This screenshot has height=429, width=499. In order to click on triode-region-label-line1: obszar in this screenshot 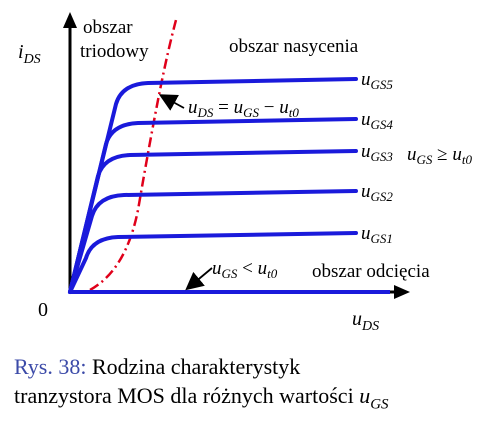, I will do `click(108, 27)`.